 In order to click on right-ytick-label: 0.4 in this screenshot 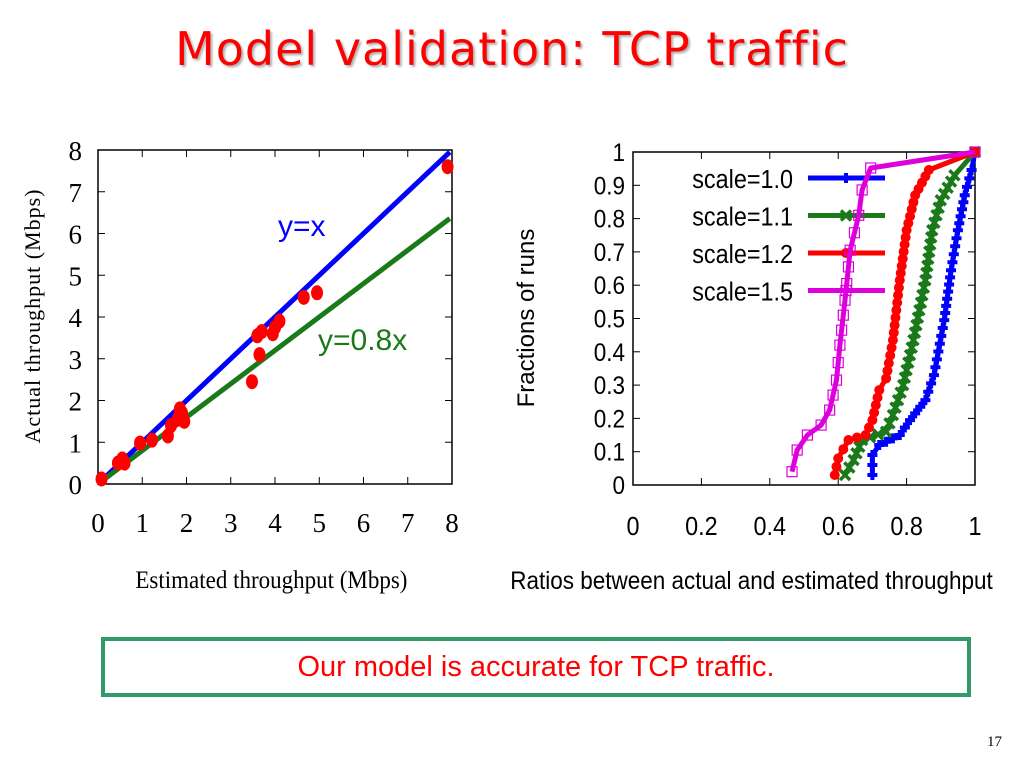, I will do `click(609, 353)`.